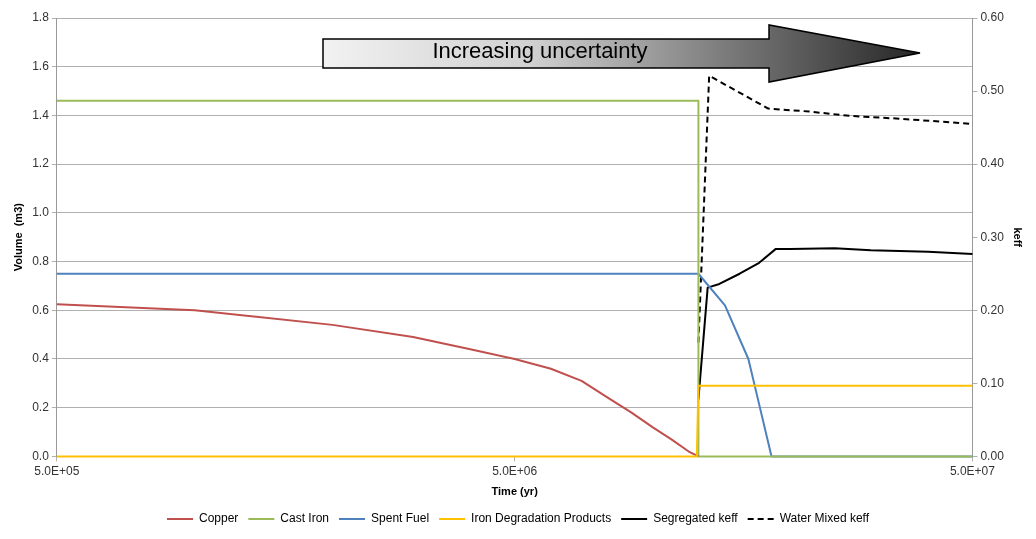  Describe the element at coordinates (41, 163) in the screenshot. I see `y-tick-label: 1.2` at that location.